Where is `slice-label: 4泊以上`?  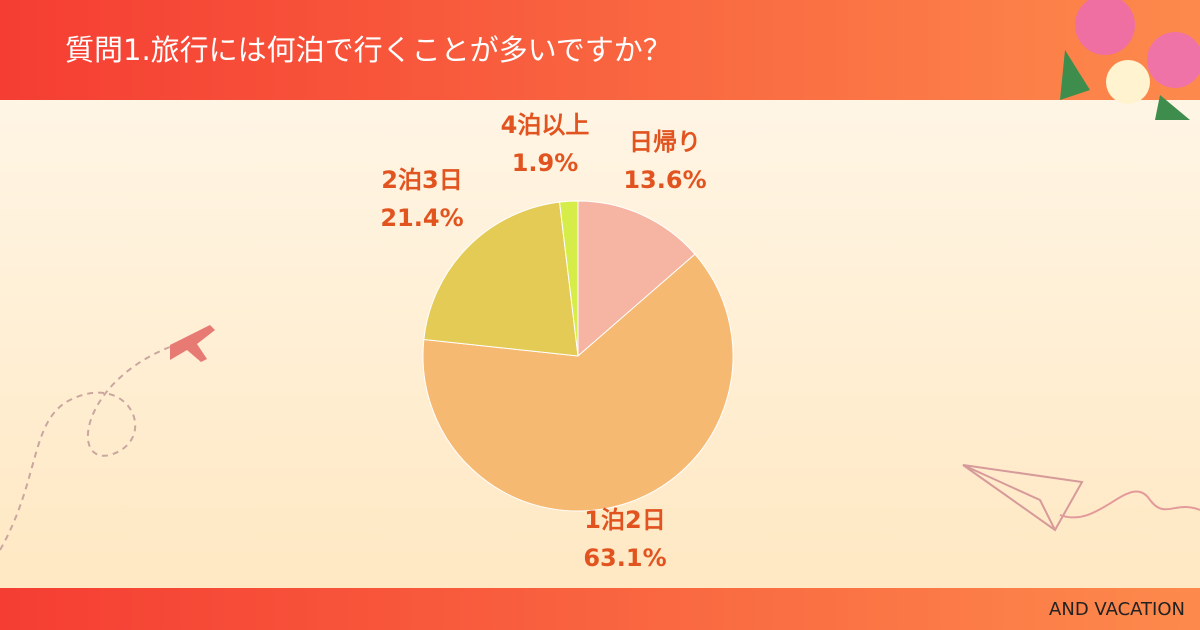
slice-label: 4泊以上 is located at coordinates (545, 125).